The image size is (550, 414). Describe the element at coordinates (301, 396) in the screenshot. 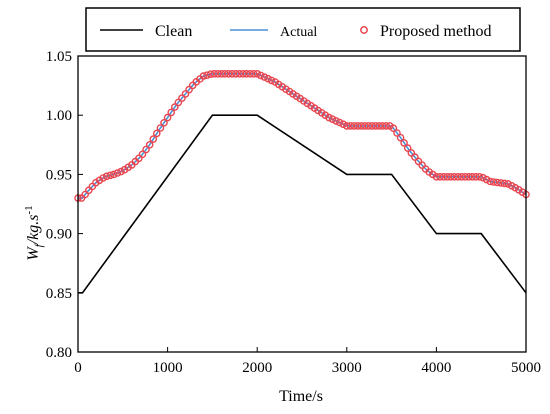

I see `x-axis-label: Time/s` at that location.